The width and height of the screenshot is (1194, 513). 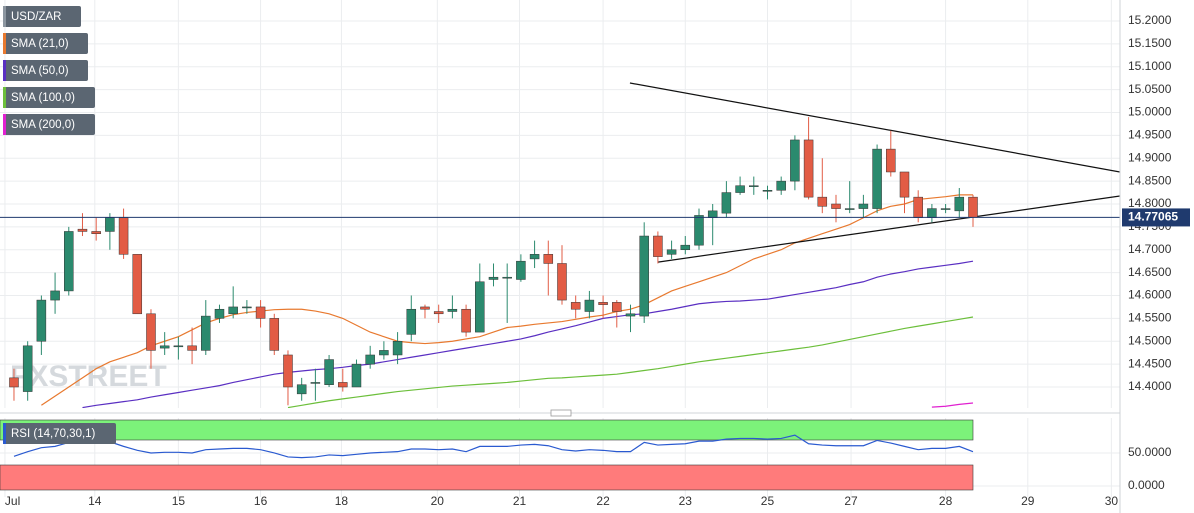 I want to click on last-price-label: 14.77065, so click(x=1153, y=217).